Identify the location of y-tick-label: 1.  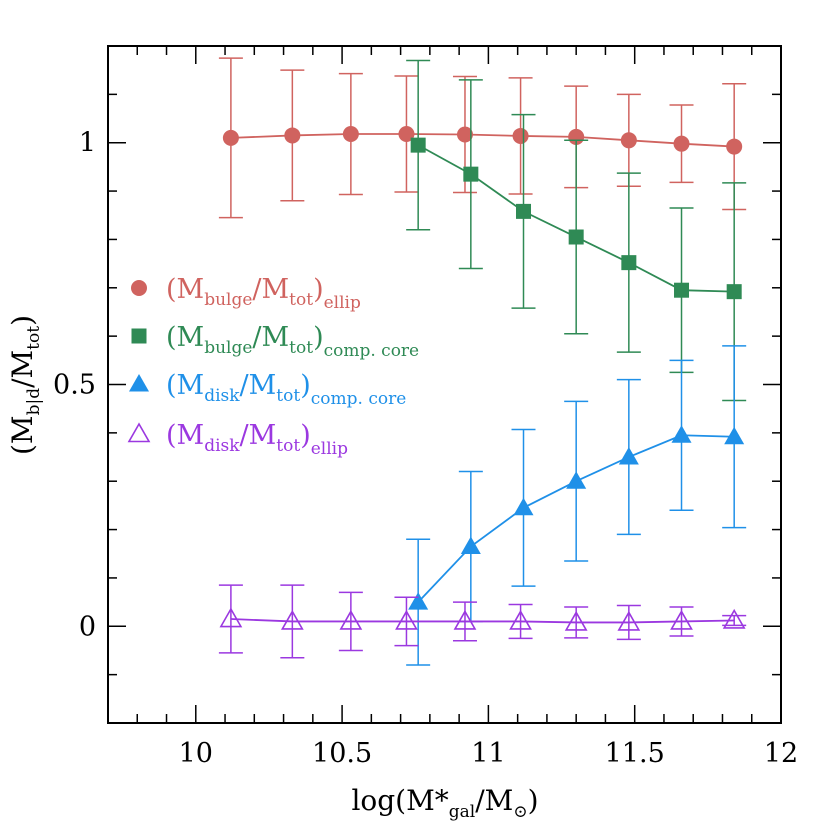
(87, 143).